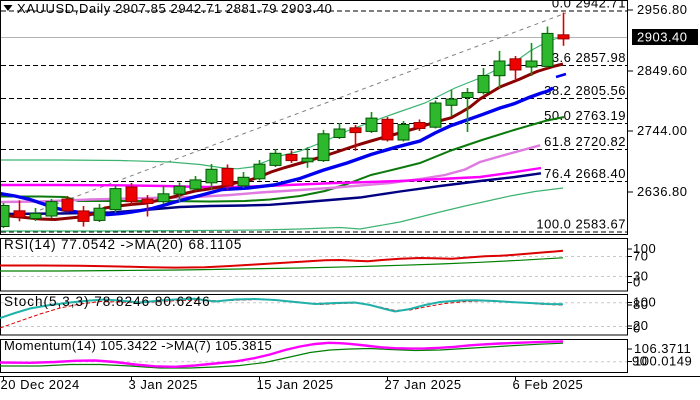 The width and height of the screenshot is (700, 400). Describe the element at coordinates (123, 244) in the screenshot. I see `svg-text:RSI(14) 77.0542 ->MA(20) 68.1: RSI(14) 77.0542 ->MA(20) 68.1105` at that location.